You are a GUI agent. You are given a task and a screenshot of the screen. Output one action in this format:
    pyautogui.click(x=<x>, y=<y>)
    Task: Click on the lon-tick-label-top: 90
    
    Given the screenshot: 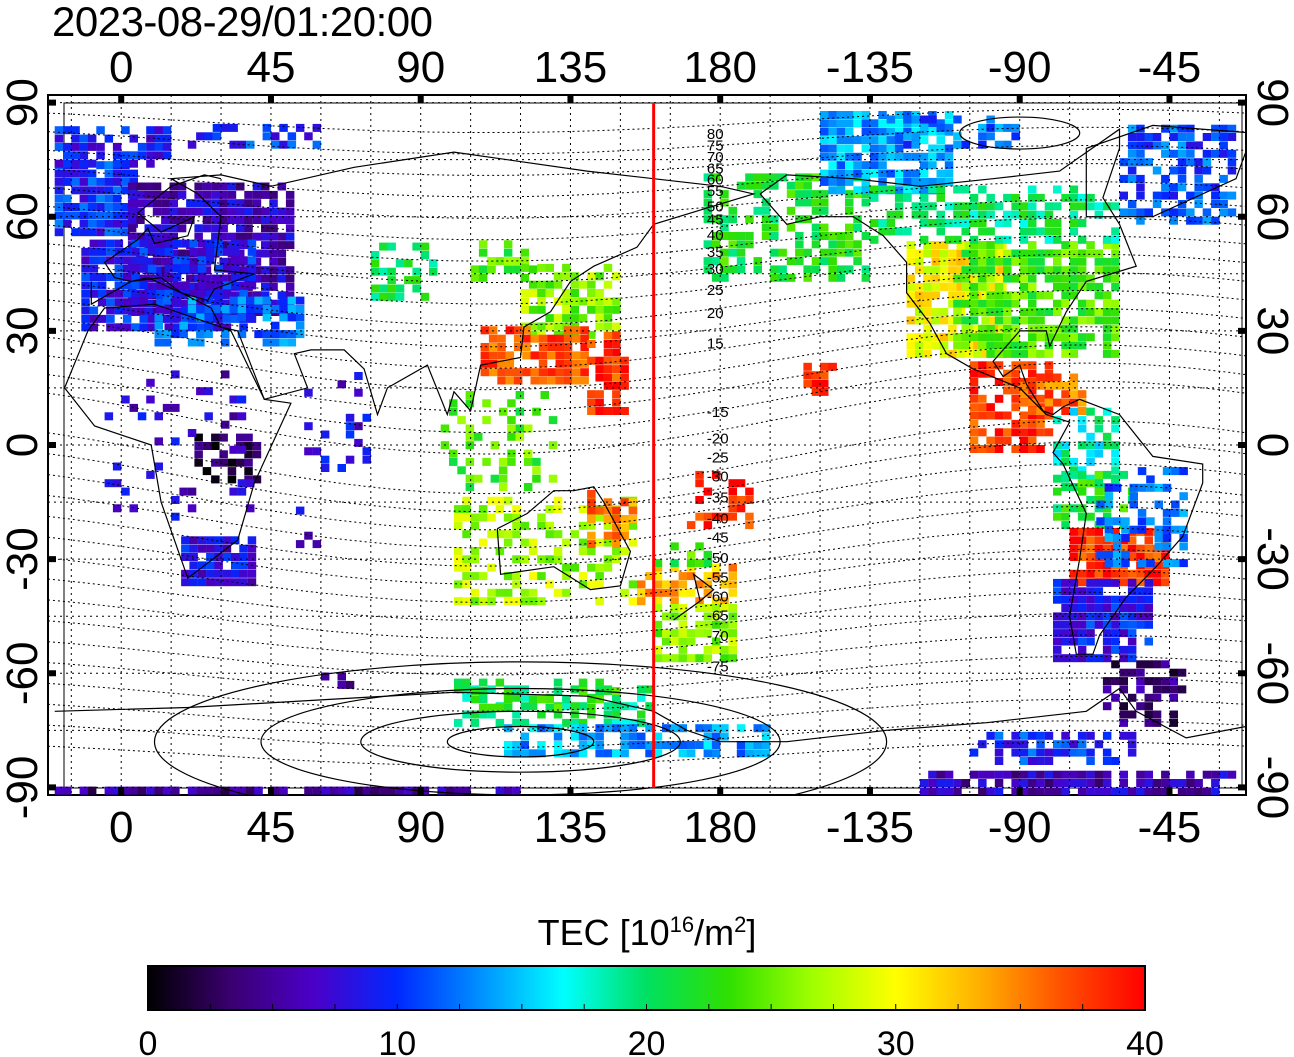 What is the action you would take?
    pyautogui.click(x=420, y=67)
    